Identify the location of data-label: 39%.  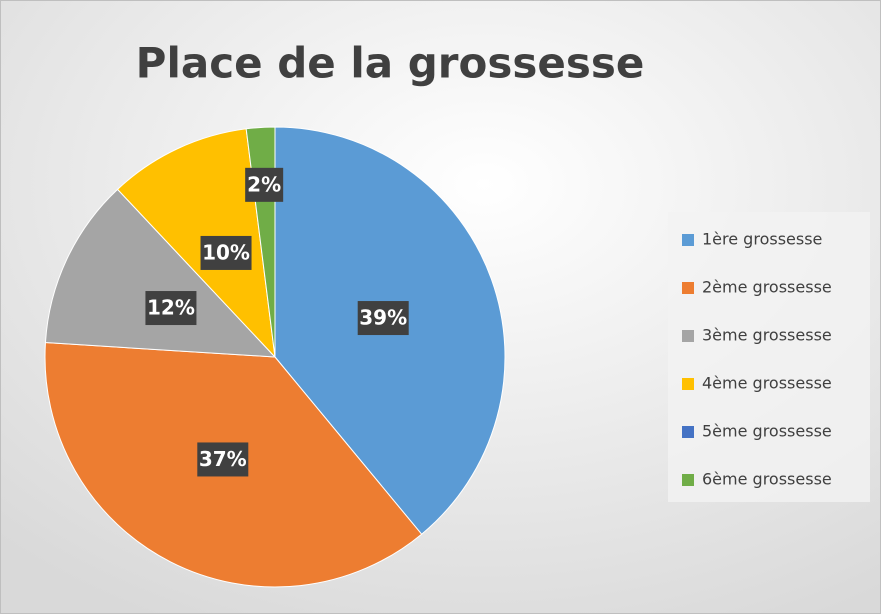
(383, 318).